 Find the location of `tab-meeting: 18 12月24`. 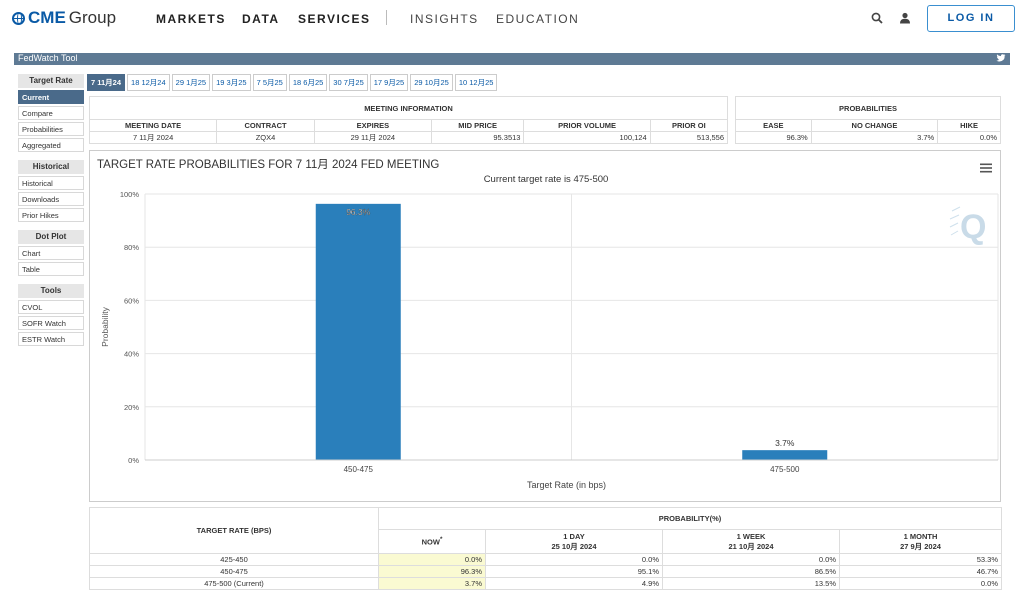

tab-meeting: 18 12月24 is located at coordinates (148, 82).